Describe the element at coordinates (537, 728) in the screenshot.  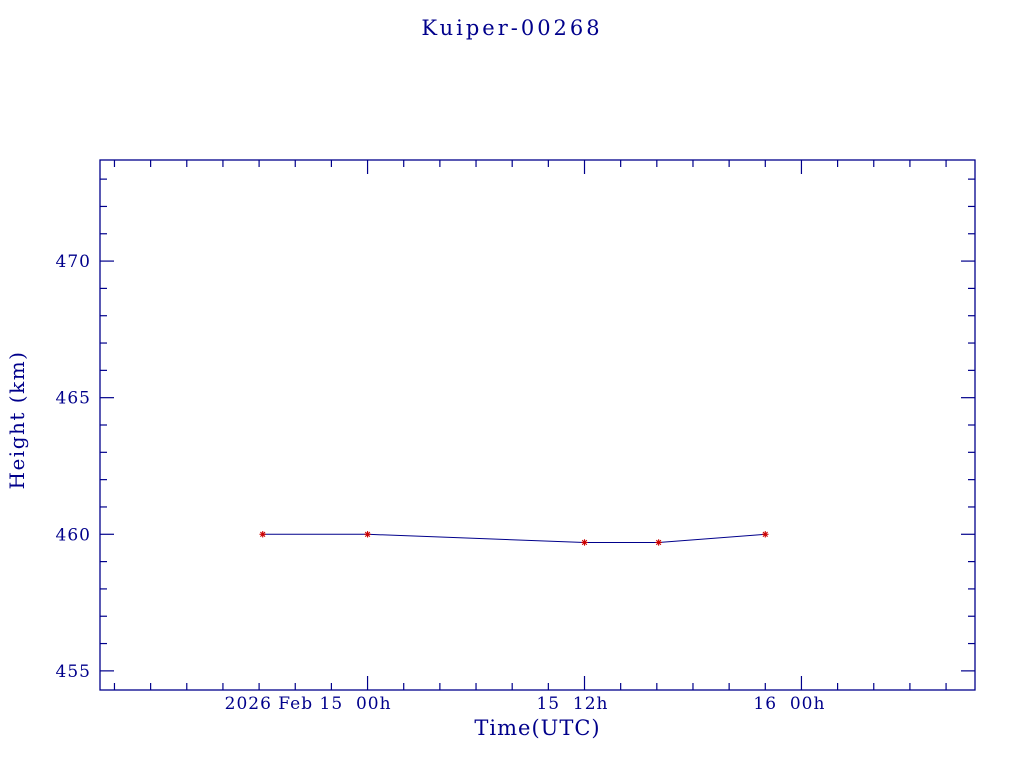
I see `x-axis-label: Time(UTC)` at that location.